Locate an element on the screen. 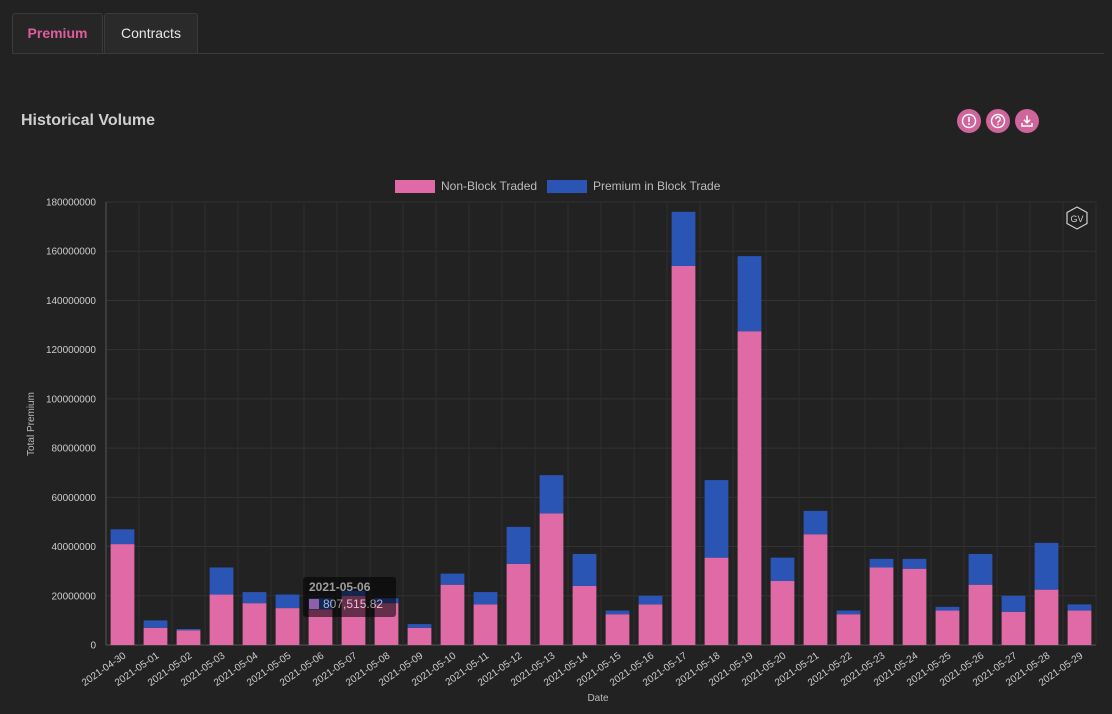  x-axis-label: Date is located at coordinates (598, 698).